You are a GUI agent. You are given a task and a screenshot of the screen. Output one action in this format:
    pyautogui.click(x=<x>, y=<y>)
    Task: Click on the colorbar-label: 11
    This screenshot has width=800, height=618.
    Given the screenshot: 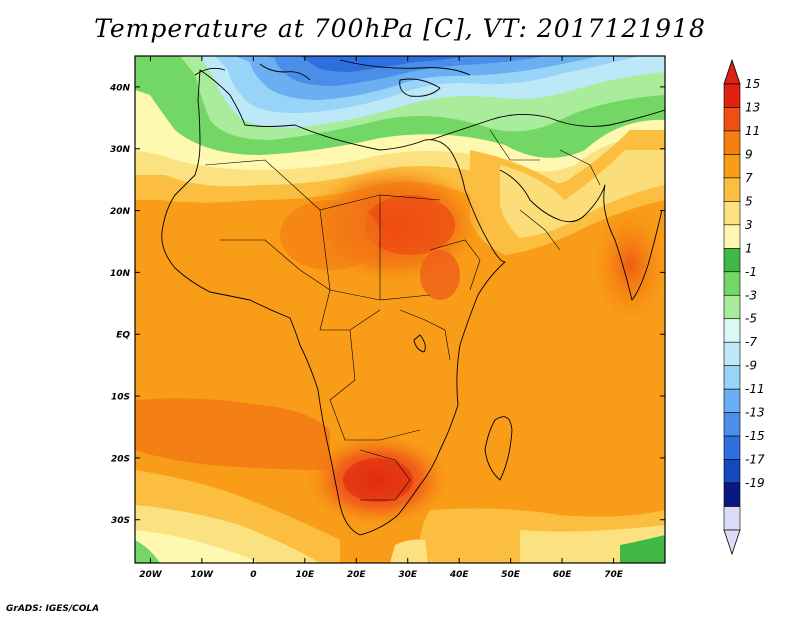 What is the action you would take?
    pyautogui.click(x=752, y=131)
    